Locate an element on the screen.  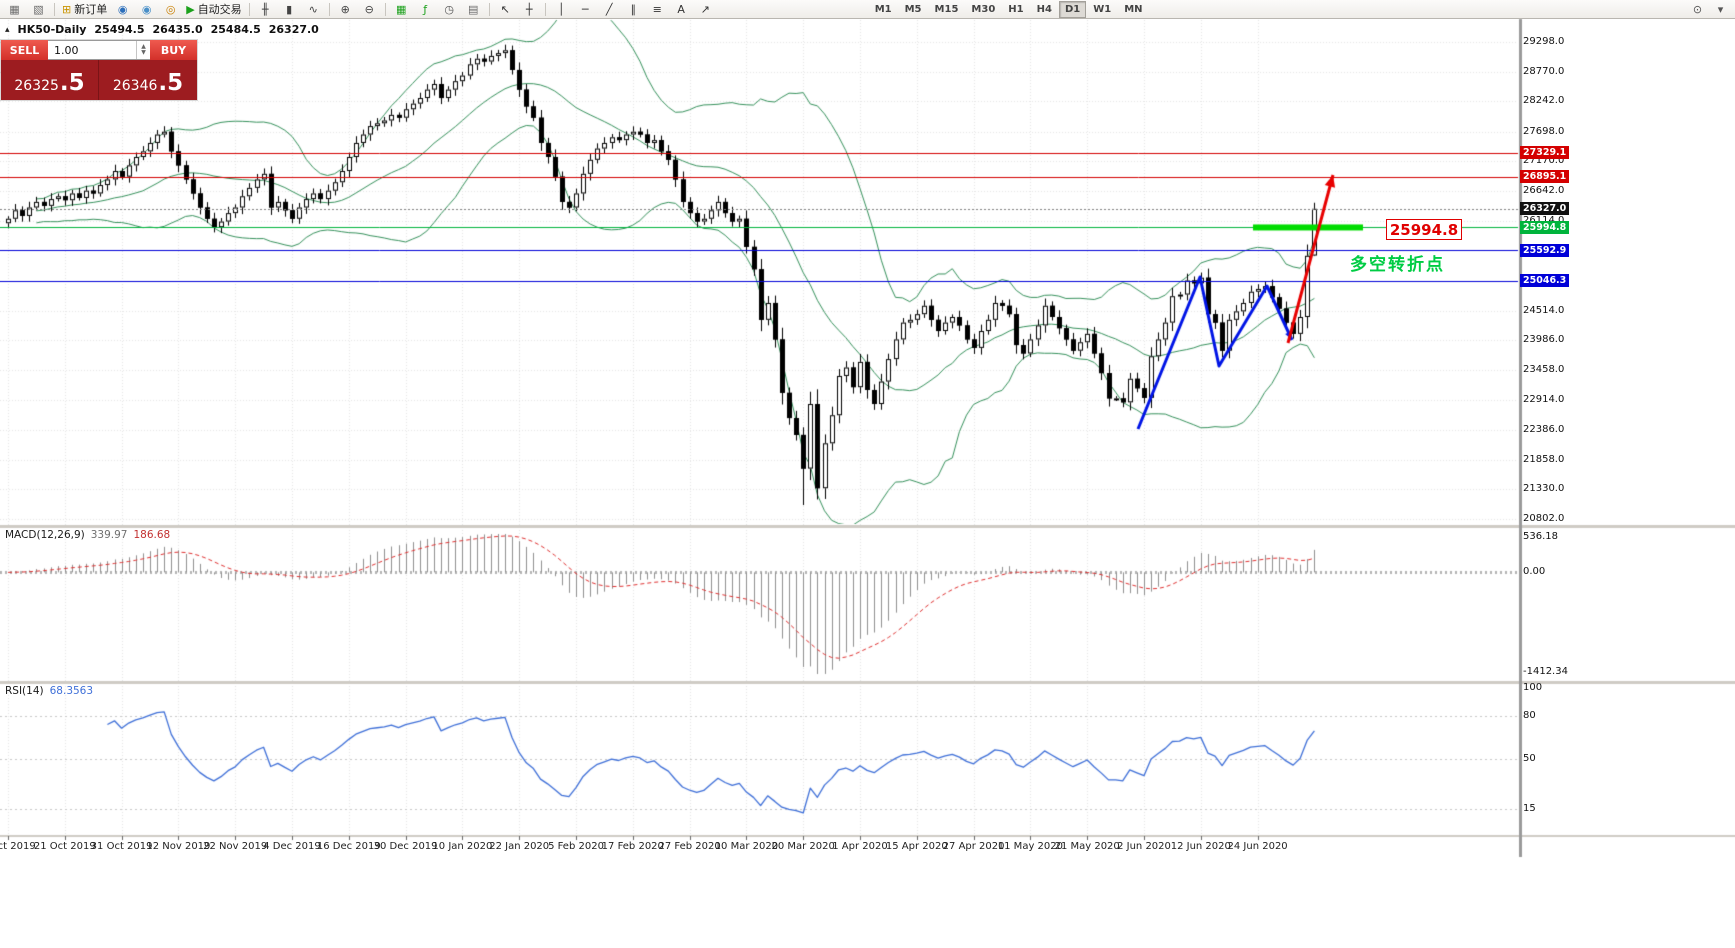
rsi-value: 68.3563 is located at coordinates (71, 691).